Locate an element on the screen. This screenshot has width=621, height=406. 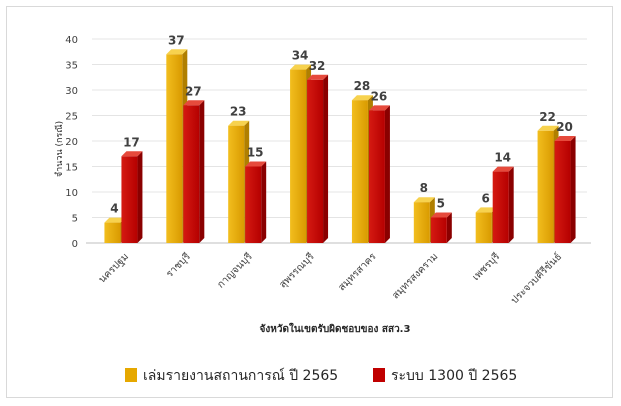
y-tick-label: 5 is located at coordinates (75, 219).